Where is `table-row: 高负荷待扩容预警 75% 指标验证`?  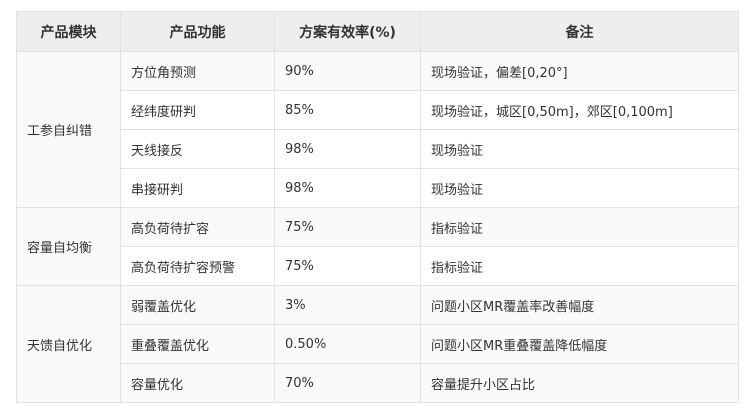
table-row: 高负荷待扩容预警 75% 指标验证 is located at coordinates (378, 266).